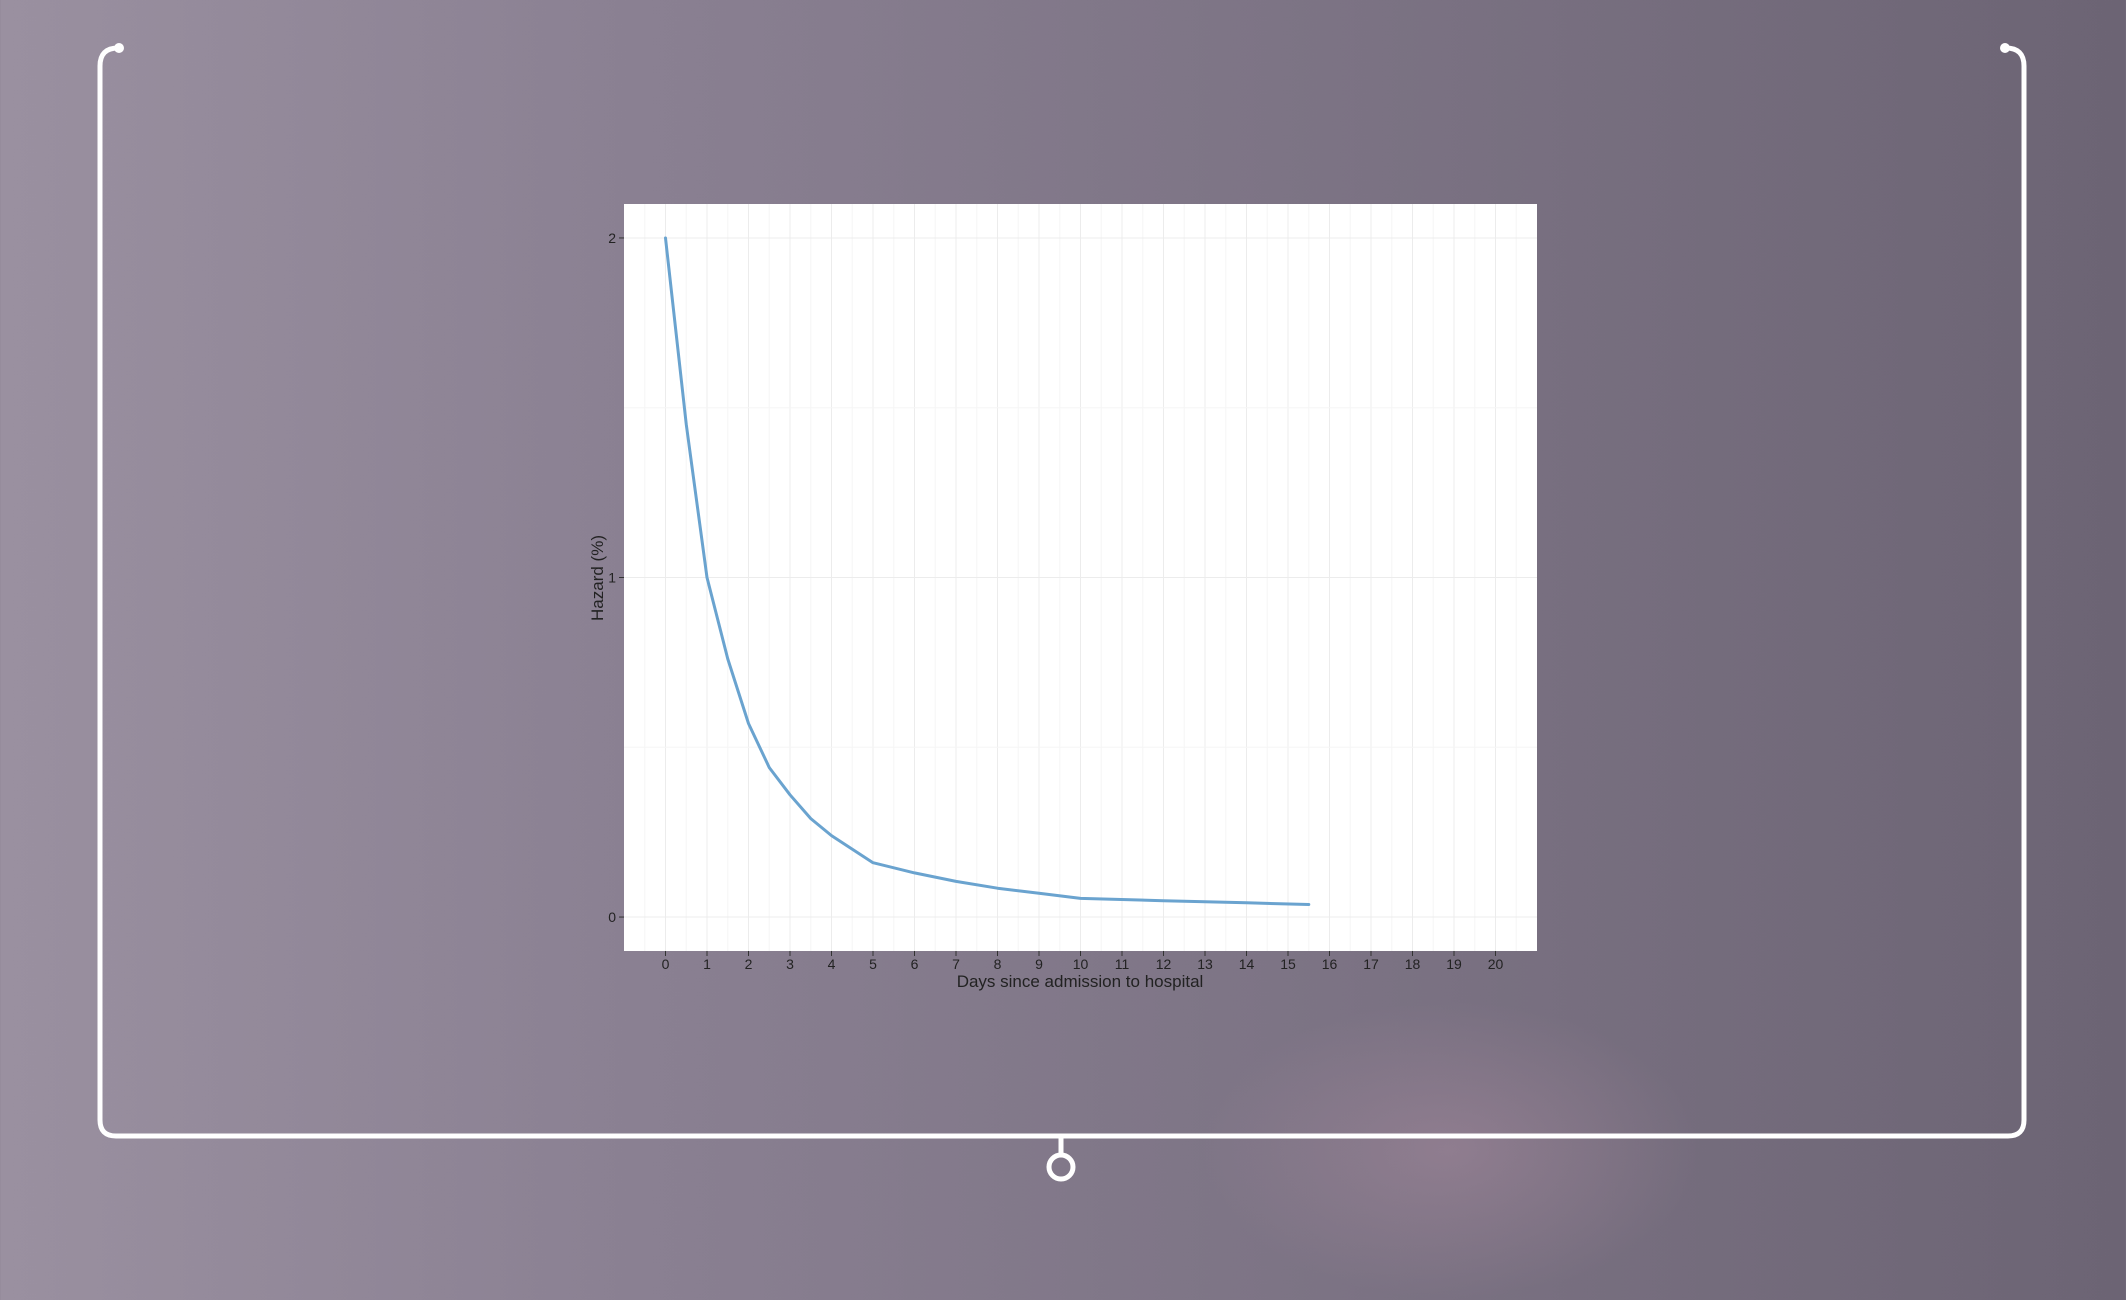 This screenshot has width=2126, height=1300. I want to click on x-tick-label: 1, so click(707, 964).